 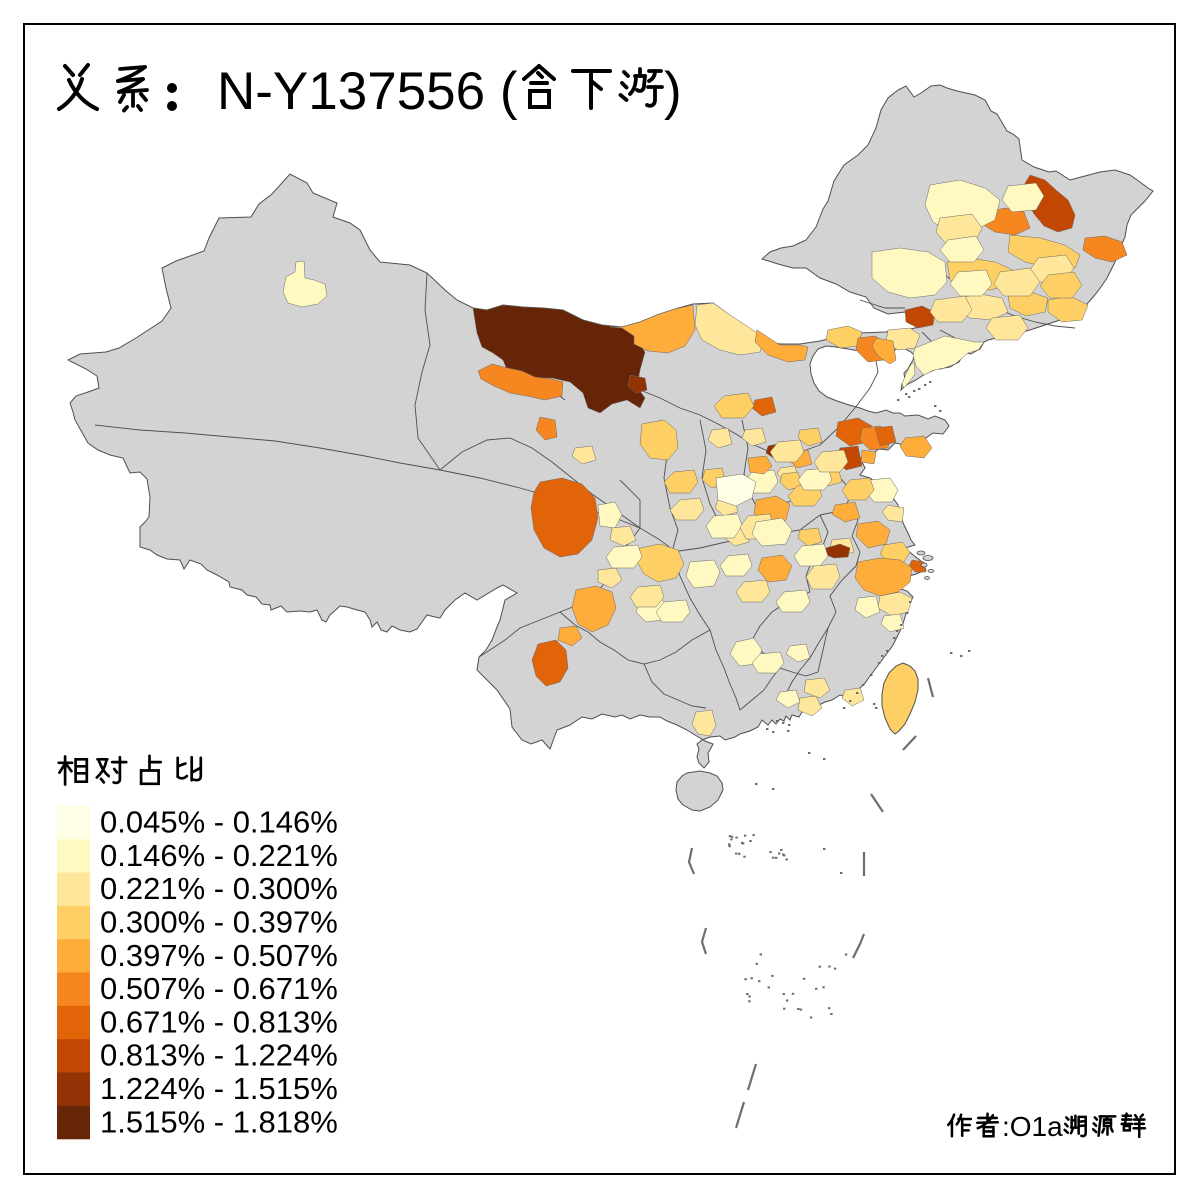 What do you see at coordinates (367, 91) in the screenshot?
I see `svg-text: N-Y137556 (` at bounding box center [367, 91].